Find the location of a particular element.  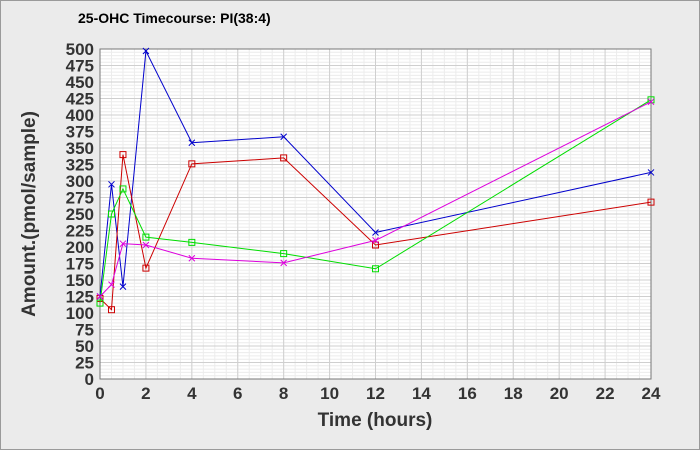

y-tick-label: 225 is located at coordinates (80, 231).